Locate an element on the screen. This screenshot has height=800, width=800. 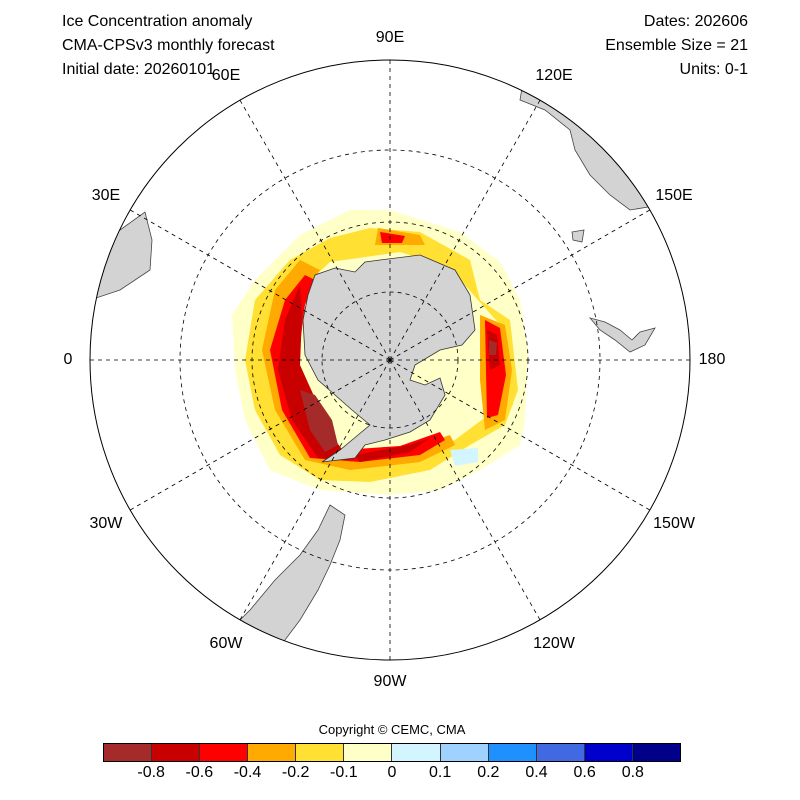
anomaly-band-below-minus-0.8 is located at coordinates (398, 396).